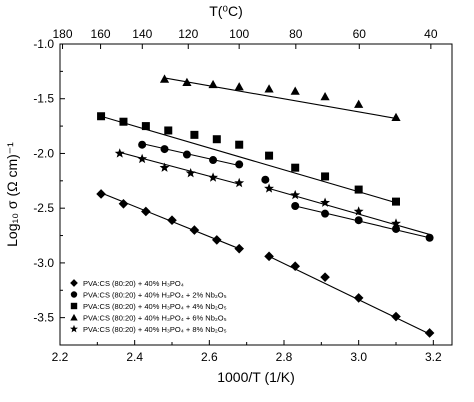 This screenshot has width=474, height=402. Describe the element at coordinates (284, 357) in the screenshot. I see `x-tick-label: 2.8` at that location.